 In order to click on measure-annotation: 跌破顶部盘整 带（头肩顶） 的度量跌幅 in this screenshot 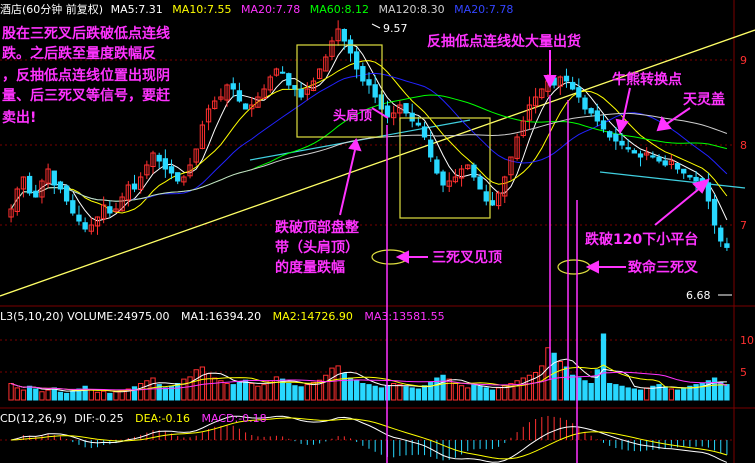, I will do `click(317, 247)`.